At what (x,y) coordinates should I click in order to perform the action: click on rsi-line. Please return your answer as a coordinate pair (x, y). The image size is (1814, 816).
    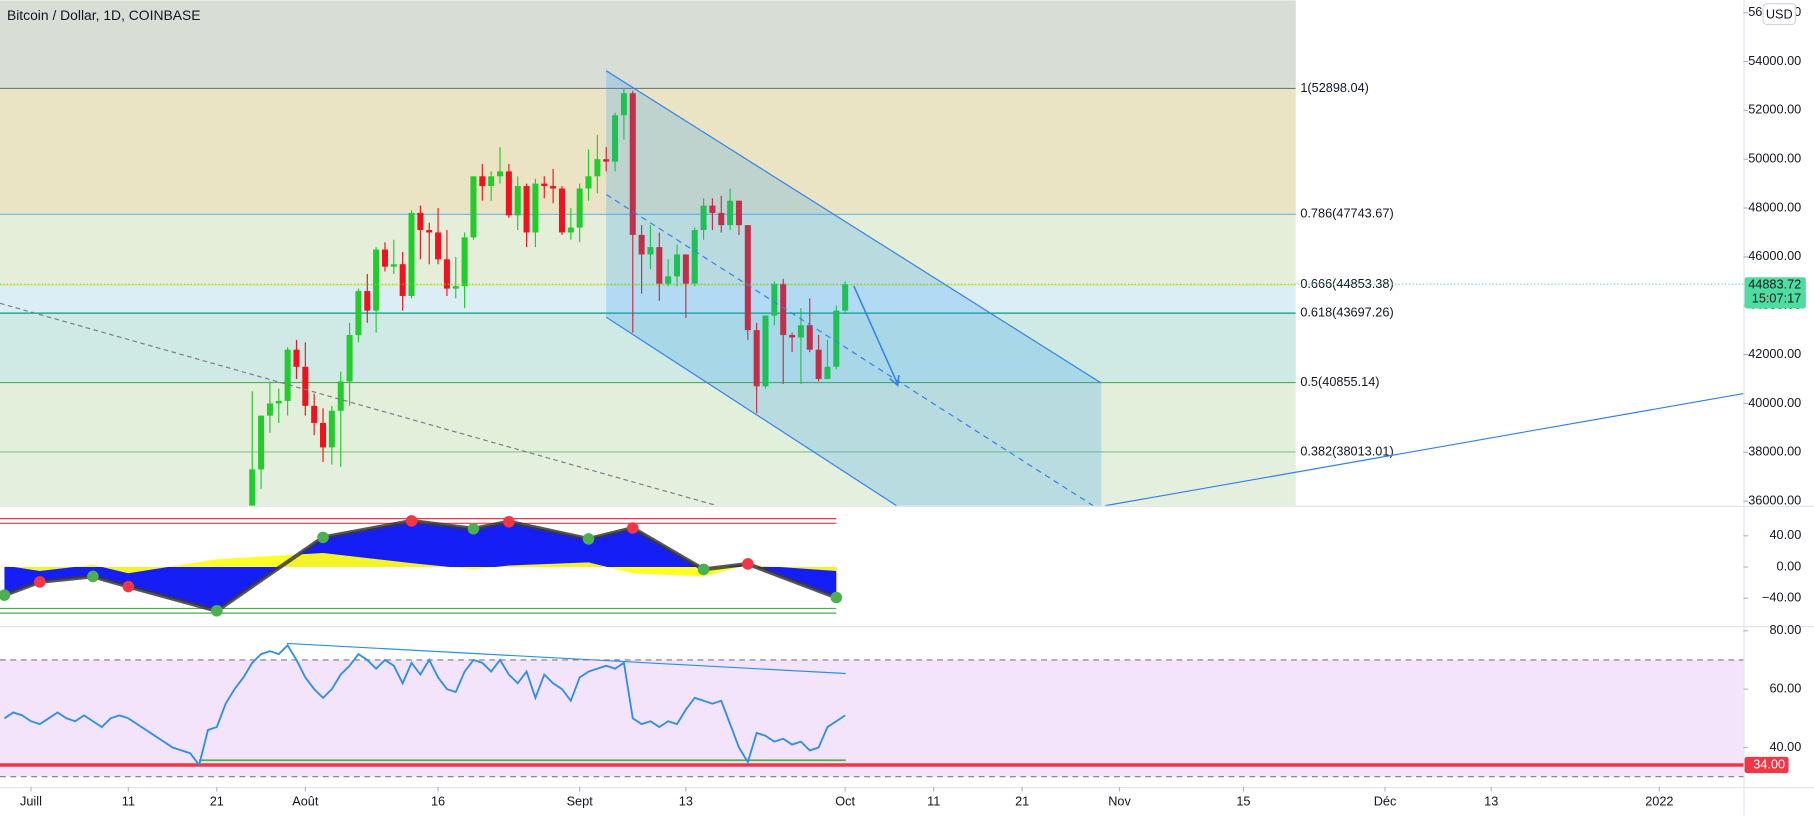
    Looking at the image, I should click on (424, 705).